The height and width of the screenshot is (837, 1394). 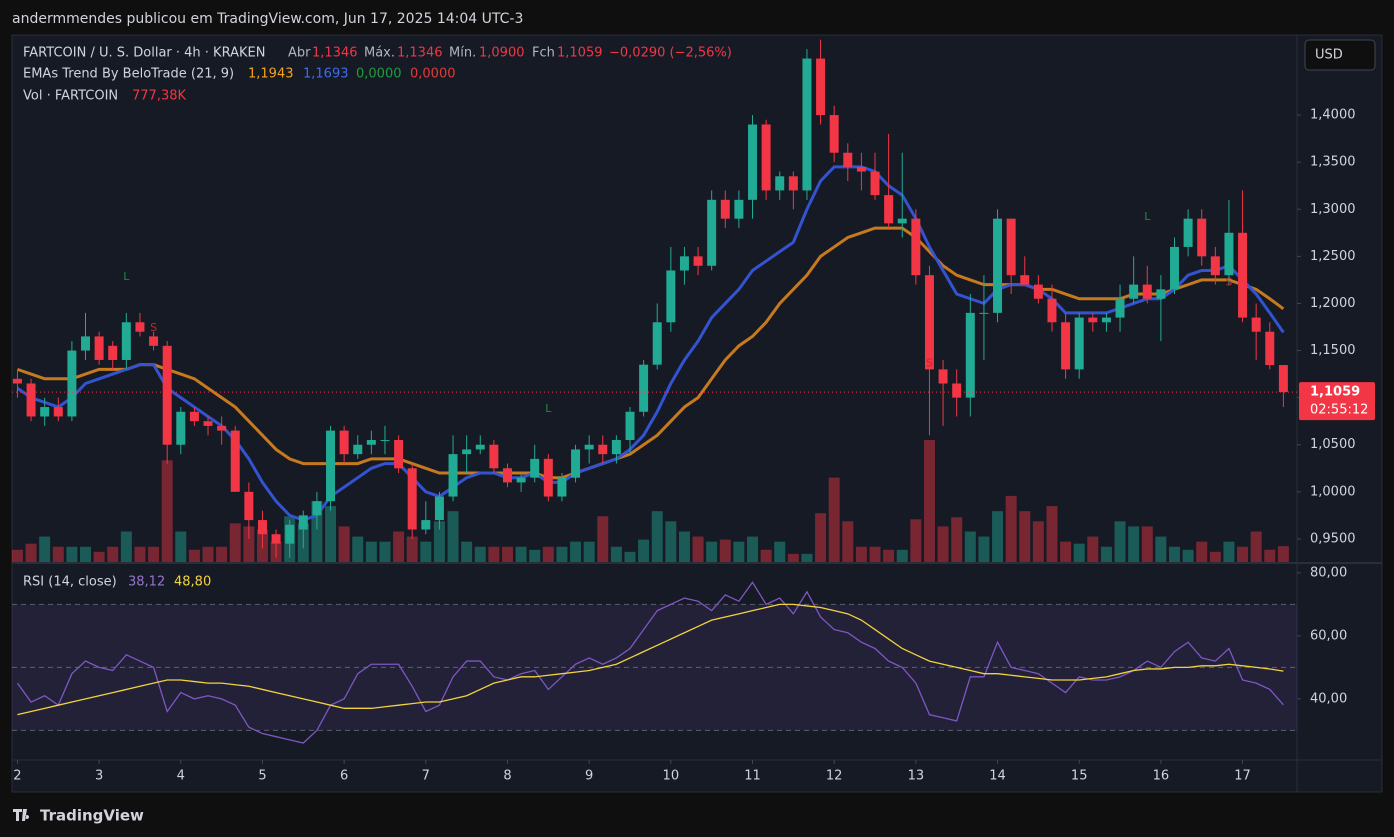 What do you see at coordinates (70, 96) in the screenshot?
I see `volume-title: Vol · FARTCOIN` at bounding box center [70, 96].